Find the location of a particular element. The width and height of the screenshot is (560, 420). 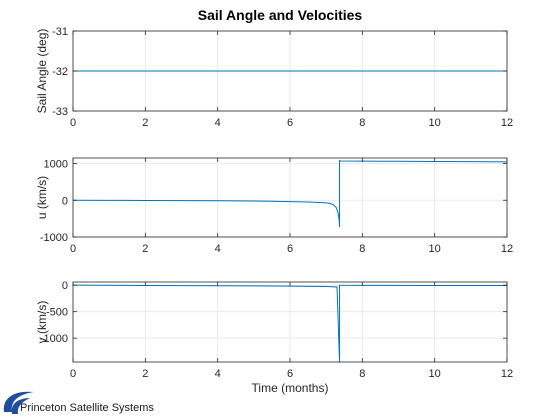

v-velocity-x-tick-label: 10 is located at coordinates (435, 374).